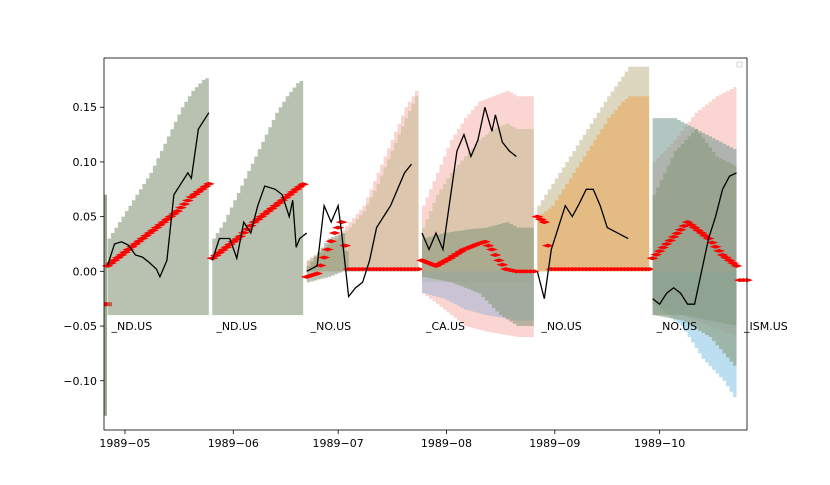  Describe the element at coordinates (554, 443) in the screenshot. I see `x-tick-label: 1989−09` at that location.